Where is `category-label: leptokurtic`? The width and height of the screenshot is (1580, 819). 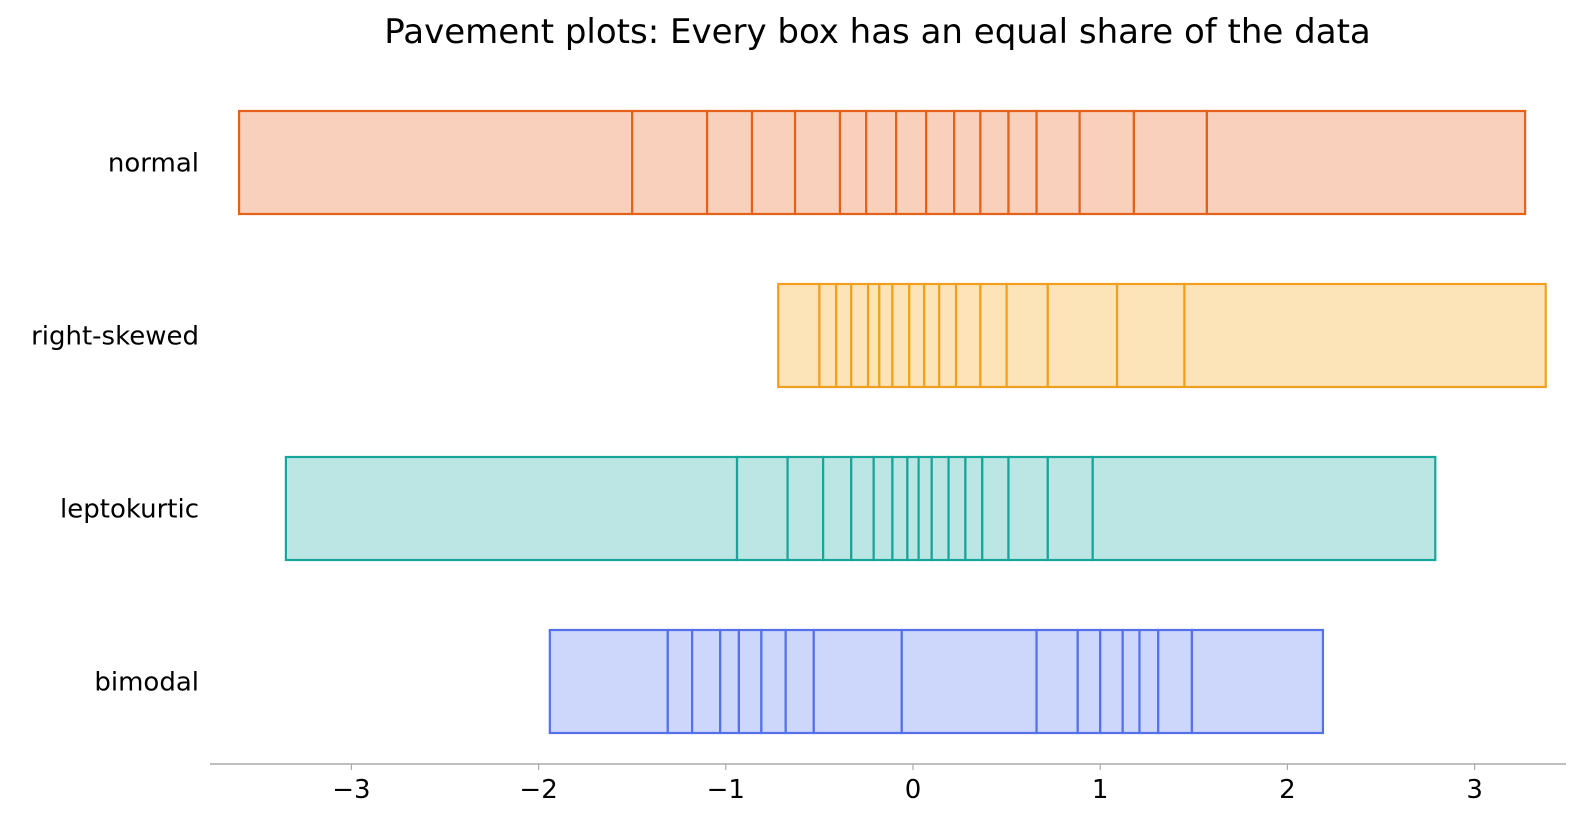
category-label: leptokurtic is located at coordinates (129, 510).